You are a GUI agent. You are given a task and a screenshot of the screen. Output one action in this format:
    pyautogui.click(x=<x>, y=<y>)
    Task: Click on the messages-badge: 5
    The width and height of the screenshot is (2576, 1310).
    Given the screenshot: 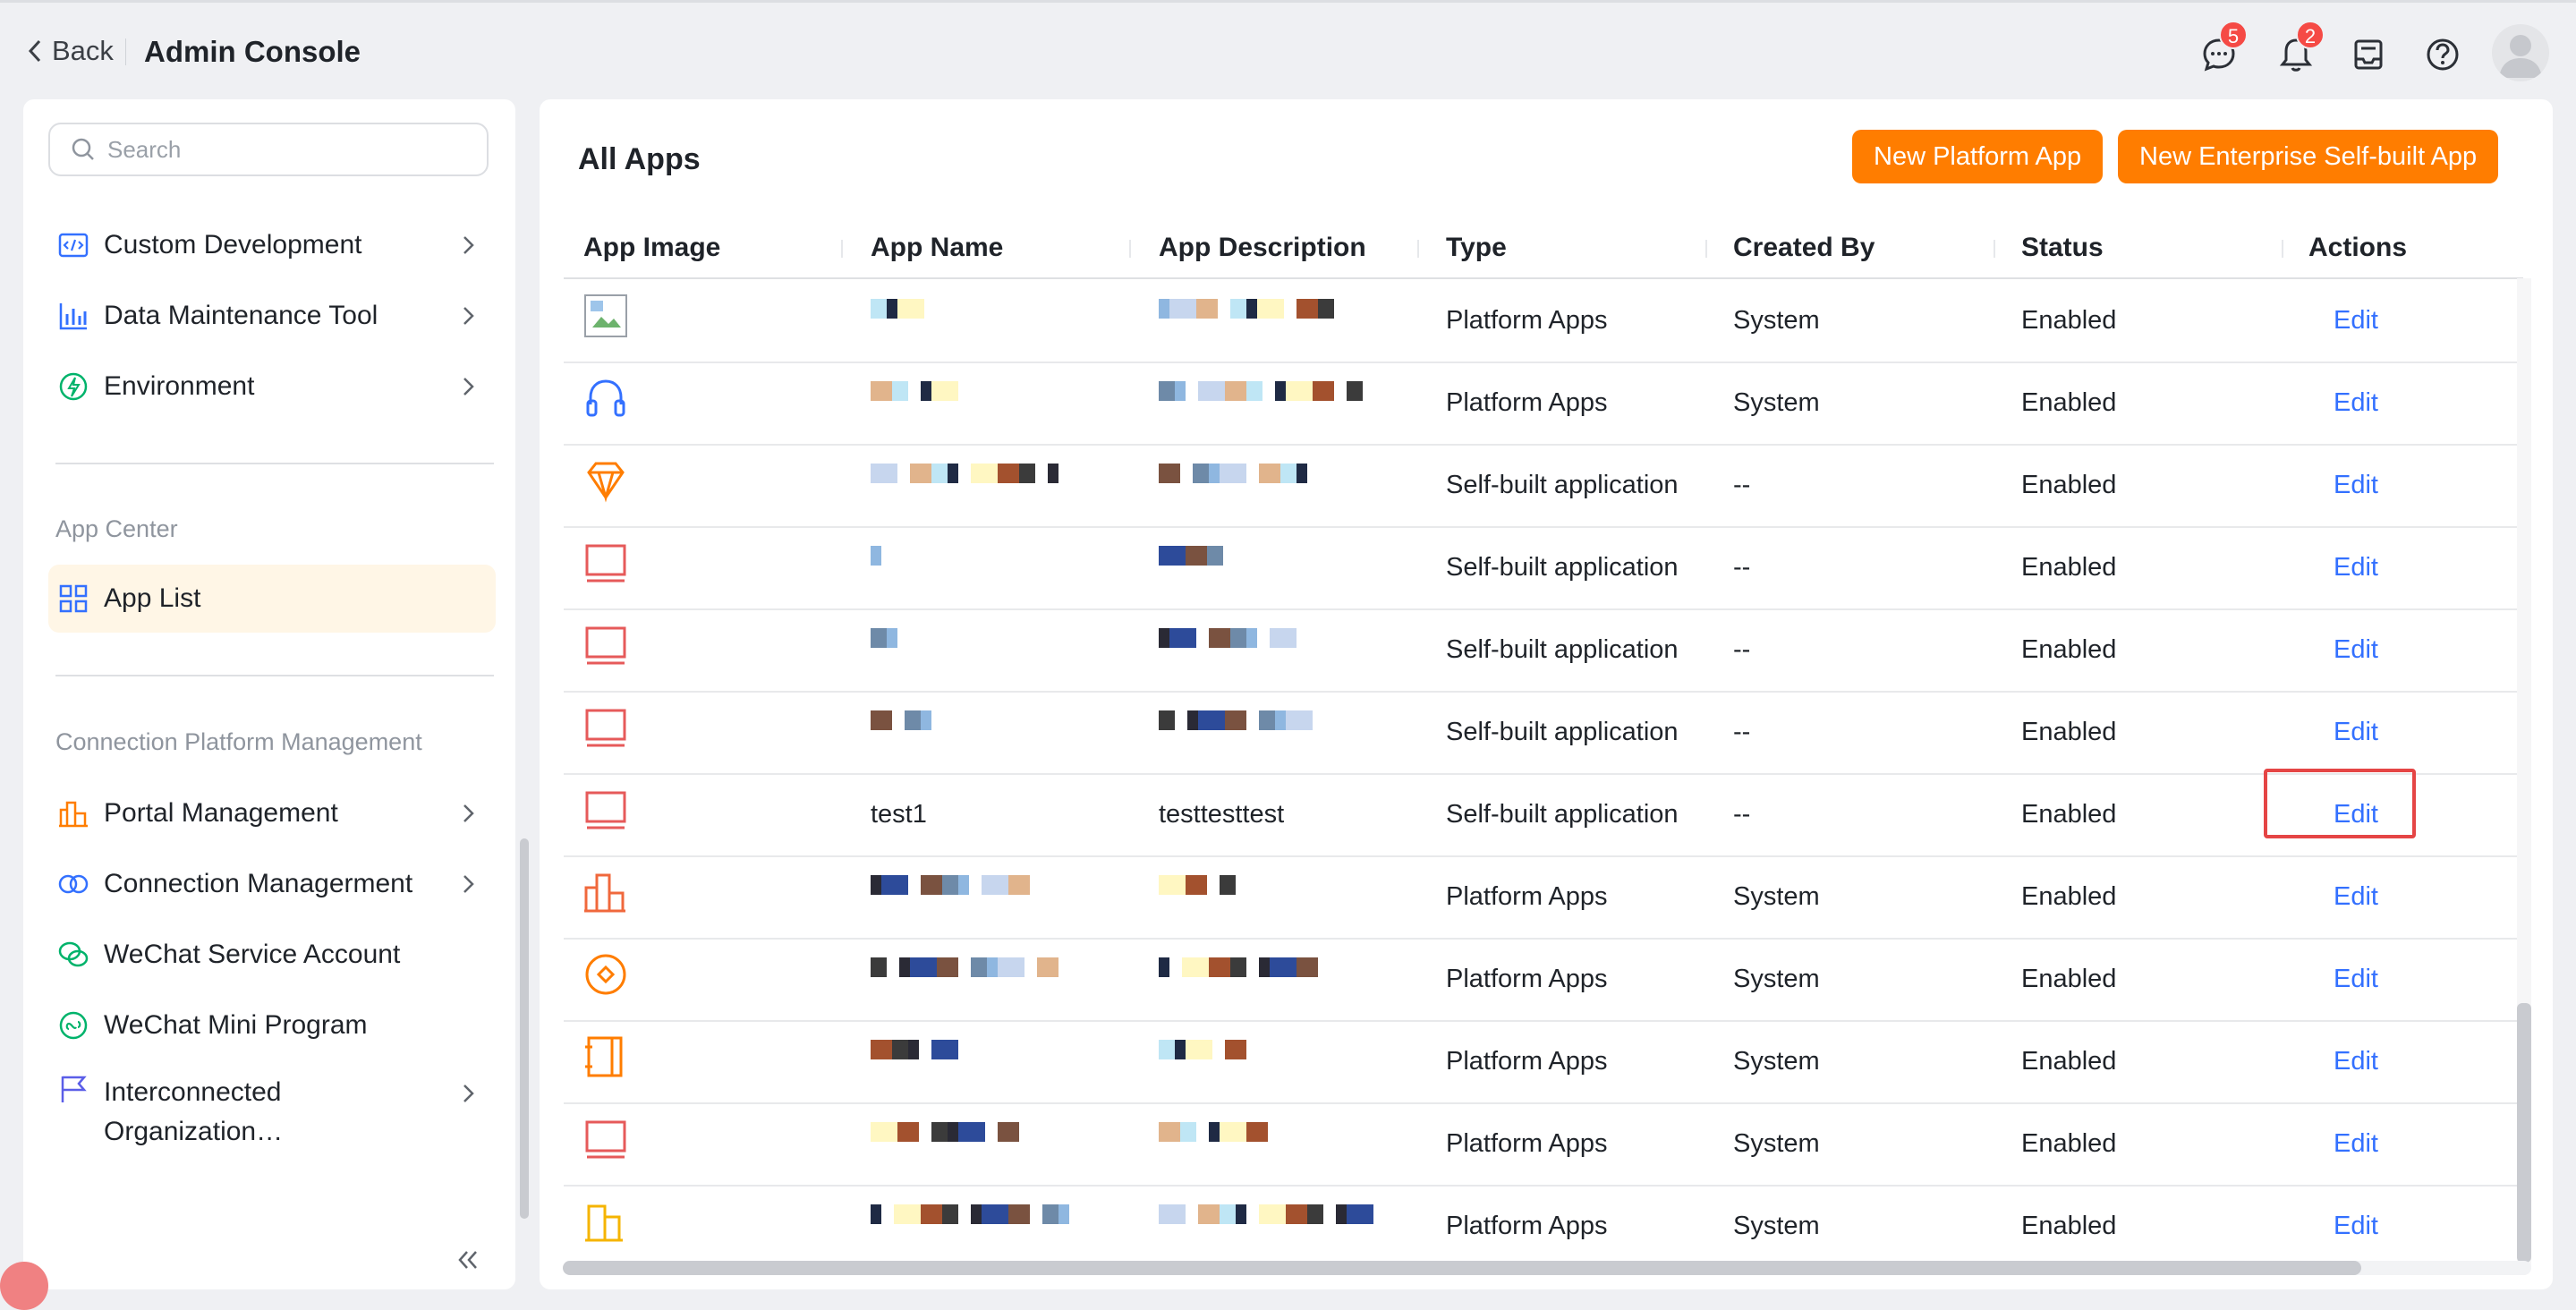 What is the action you would take?
    pyautogui.click(x=2233, y=35)
    